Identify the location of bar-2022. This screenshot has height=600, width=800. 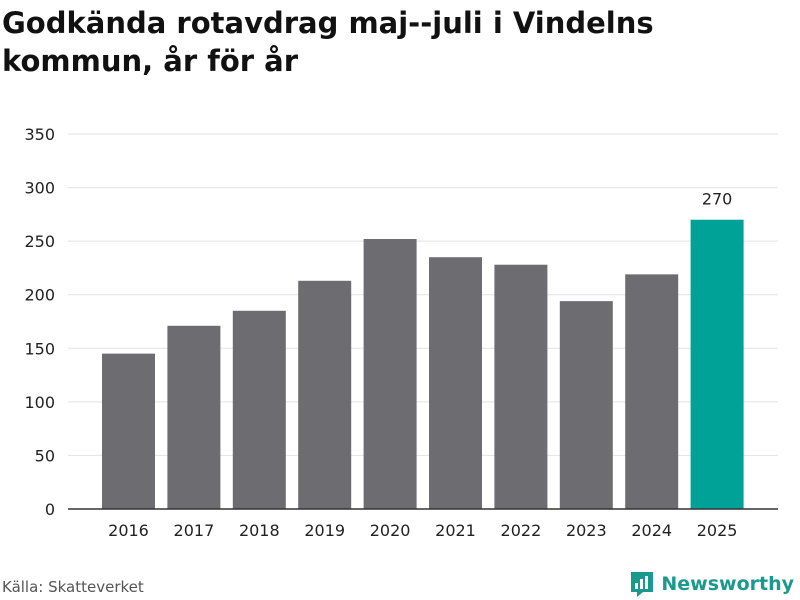
(521, 386).